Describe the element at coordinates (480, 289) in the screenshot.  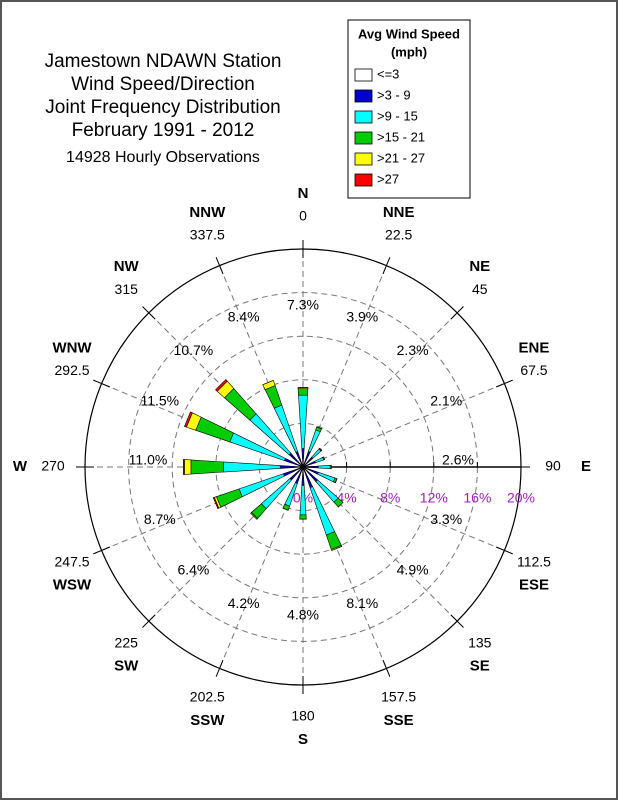
I see `angle-label: 45` at that location.